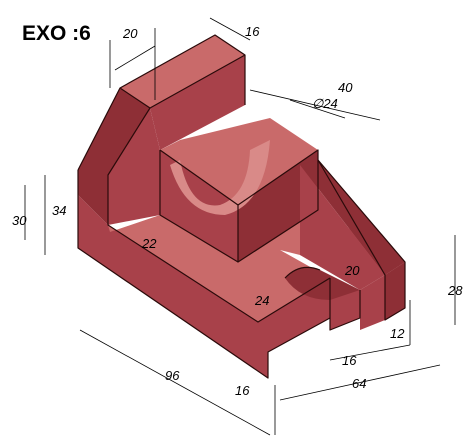 This screenshot has width=474, height=446. Describe the element at coordinates (455, 290) in the screenshot. I see `dim-28: 28` at that location.